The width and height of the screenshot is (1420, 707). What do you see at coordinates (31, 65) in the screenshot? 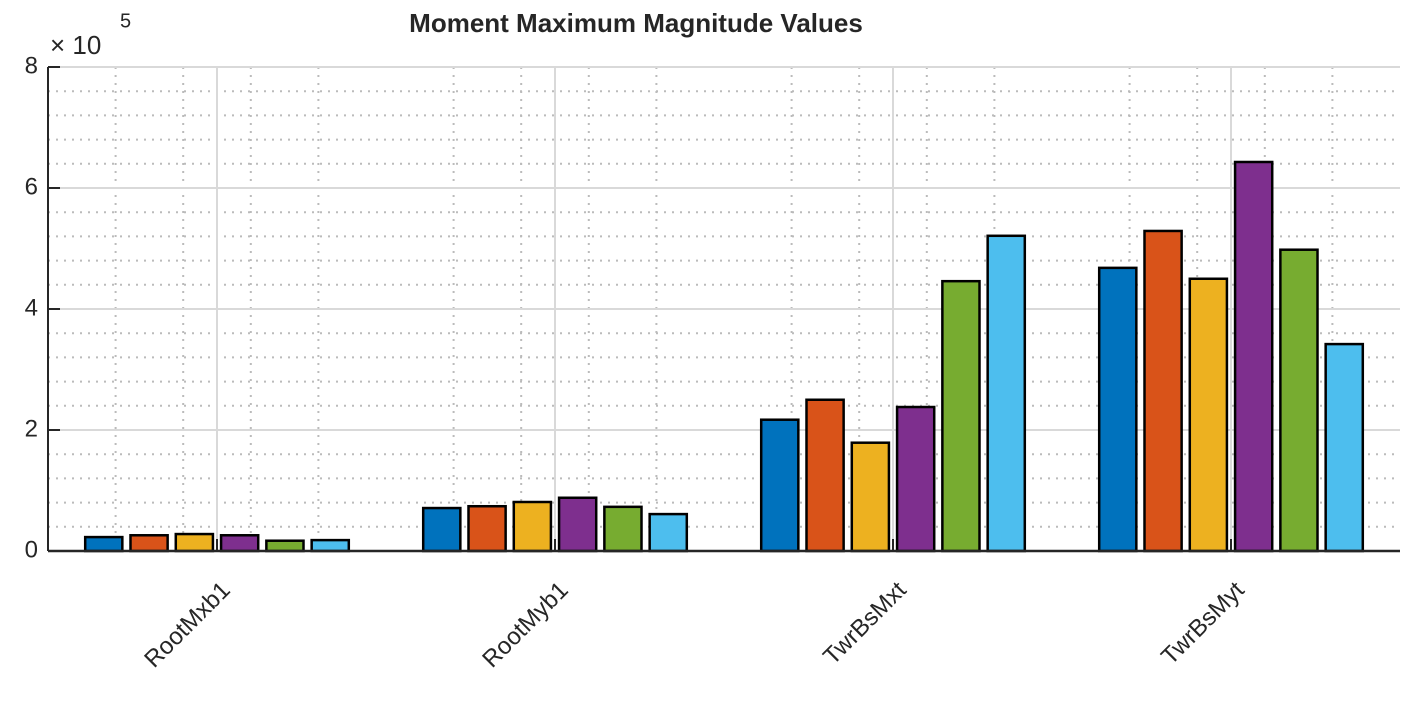
I see `y-tick-label: 8` at bounding box center [31, 65].